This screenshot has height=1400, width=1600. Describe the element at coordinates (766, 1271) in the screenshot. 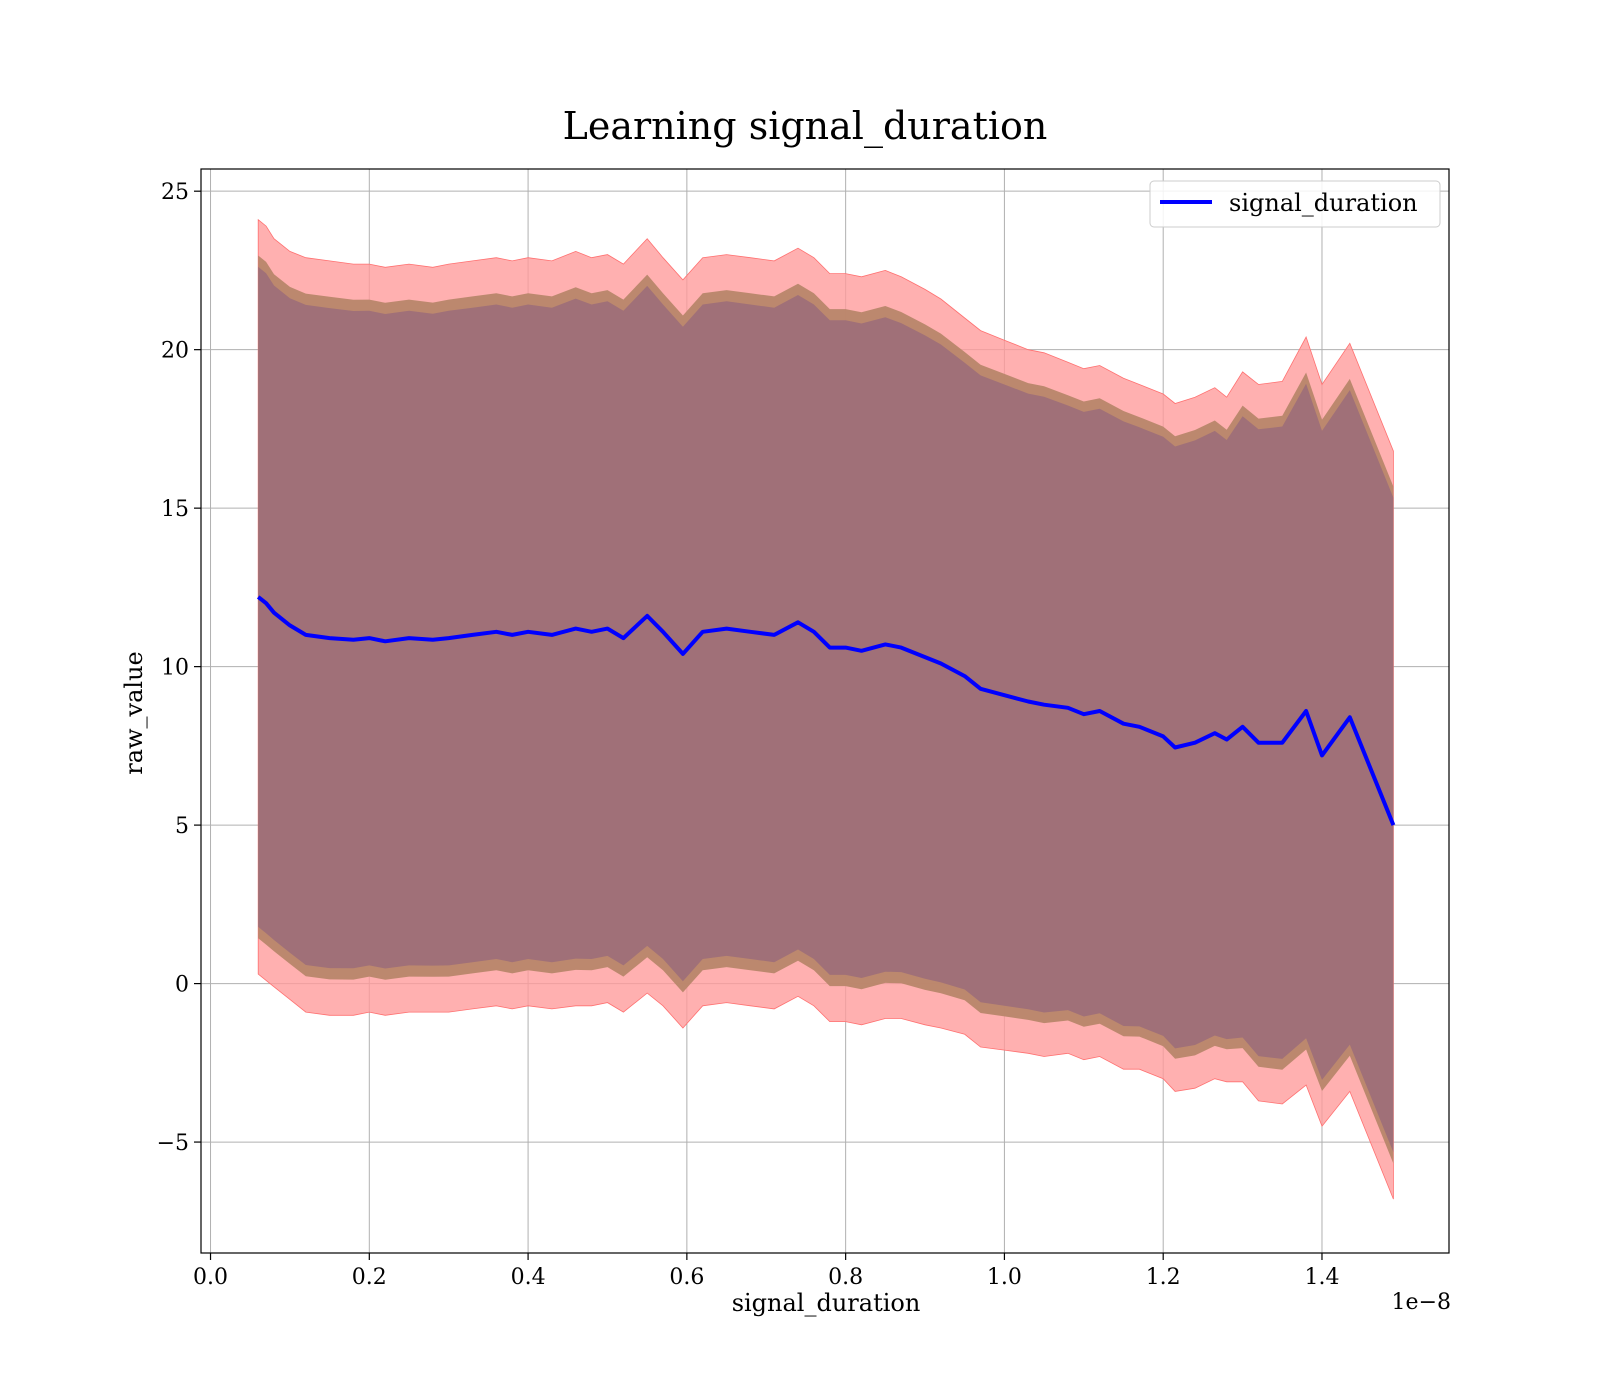

I see `x-axis-ticks: 0.0 0.2 0.4 0.6 0.8 1.0 1.2 1.4` at that location.